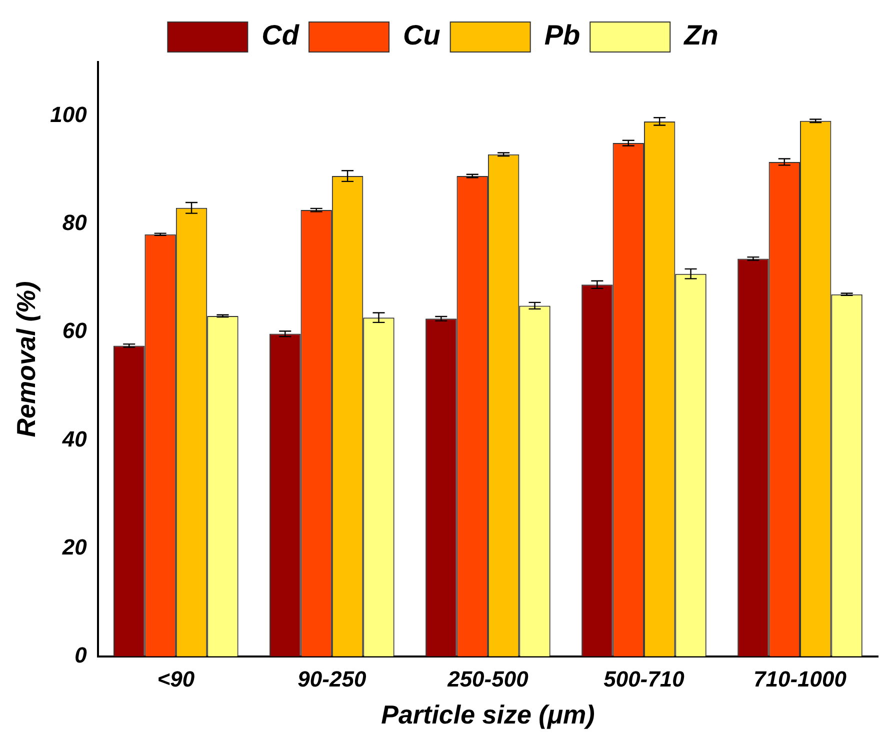  I want to click on legend-label: Zn, so click(700, 35).